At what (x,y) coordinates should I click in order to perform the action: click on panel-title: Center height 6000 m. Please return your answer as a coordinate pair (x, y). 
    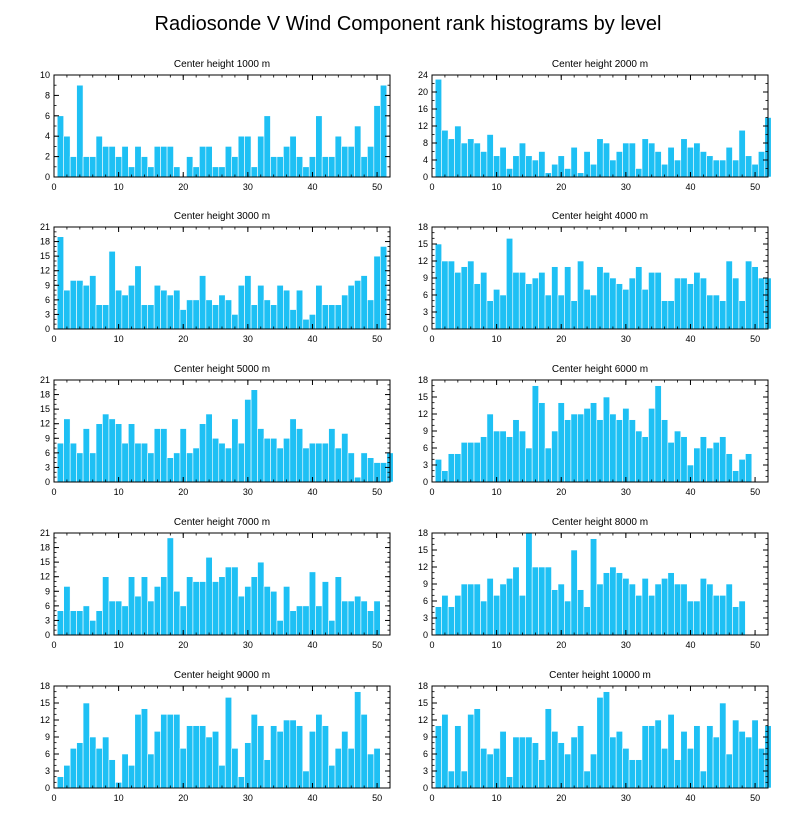
    Looking at the image, I should click on (600, 369).